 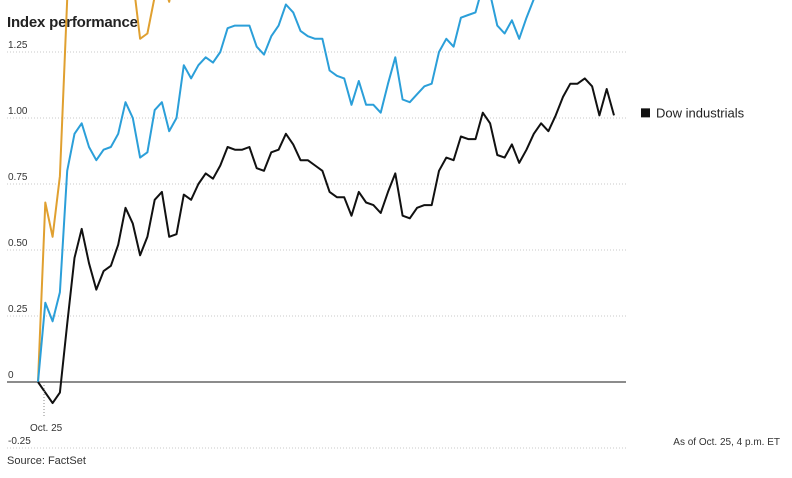 I want to click on legend-swatch, so click(x=645, y=113).